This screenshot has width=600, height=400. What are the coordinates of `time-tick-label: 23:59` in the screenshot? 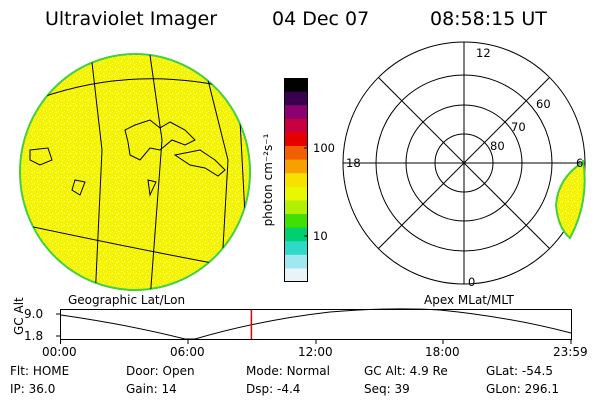 It's located at (570, 352).